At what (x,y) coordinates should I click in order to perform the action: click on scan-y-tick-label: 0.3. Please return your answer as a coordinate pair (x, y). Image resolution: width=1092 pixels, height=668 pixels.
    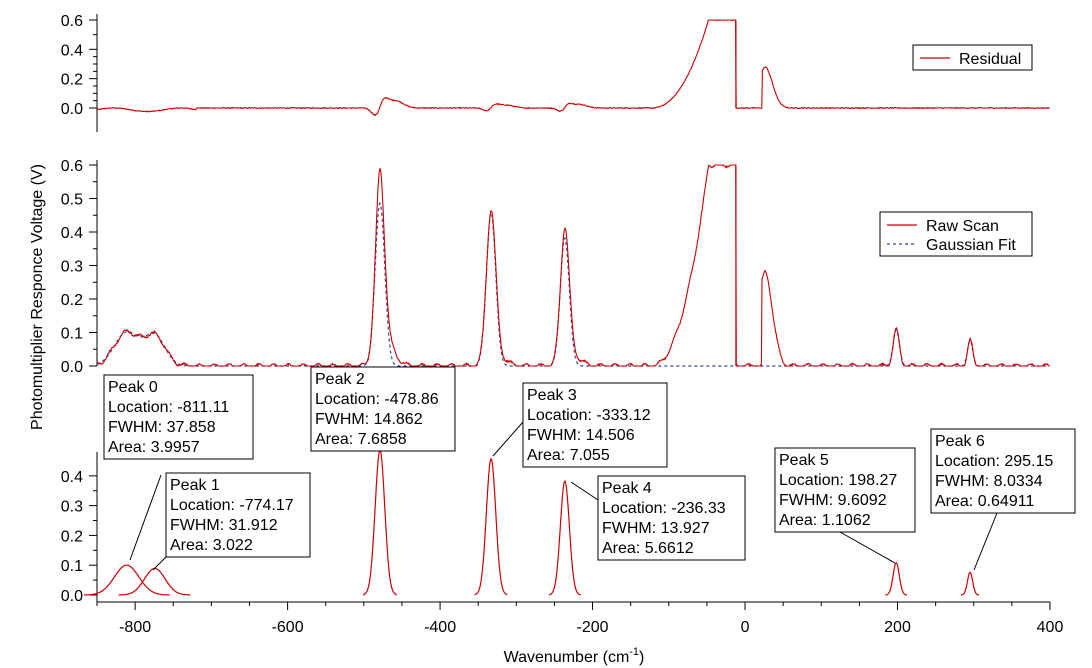
    Looking at the image, I should click on (72, 267).